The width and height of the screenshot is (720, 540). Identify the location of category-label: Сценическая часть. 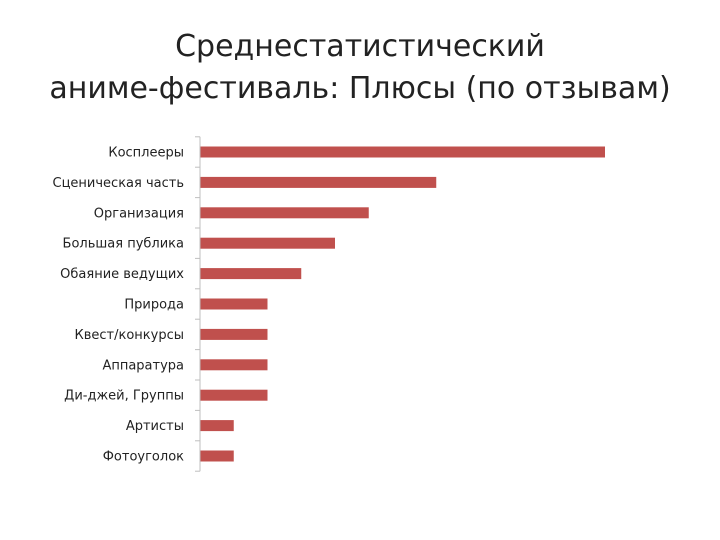
(119, 183).